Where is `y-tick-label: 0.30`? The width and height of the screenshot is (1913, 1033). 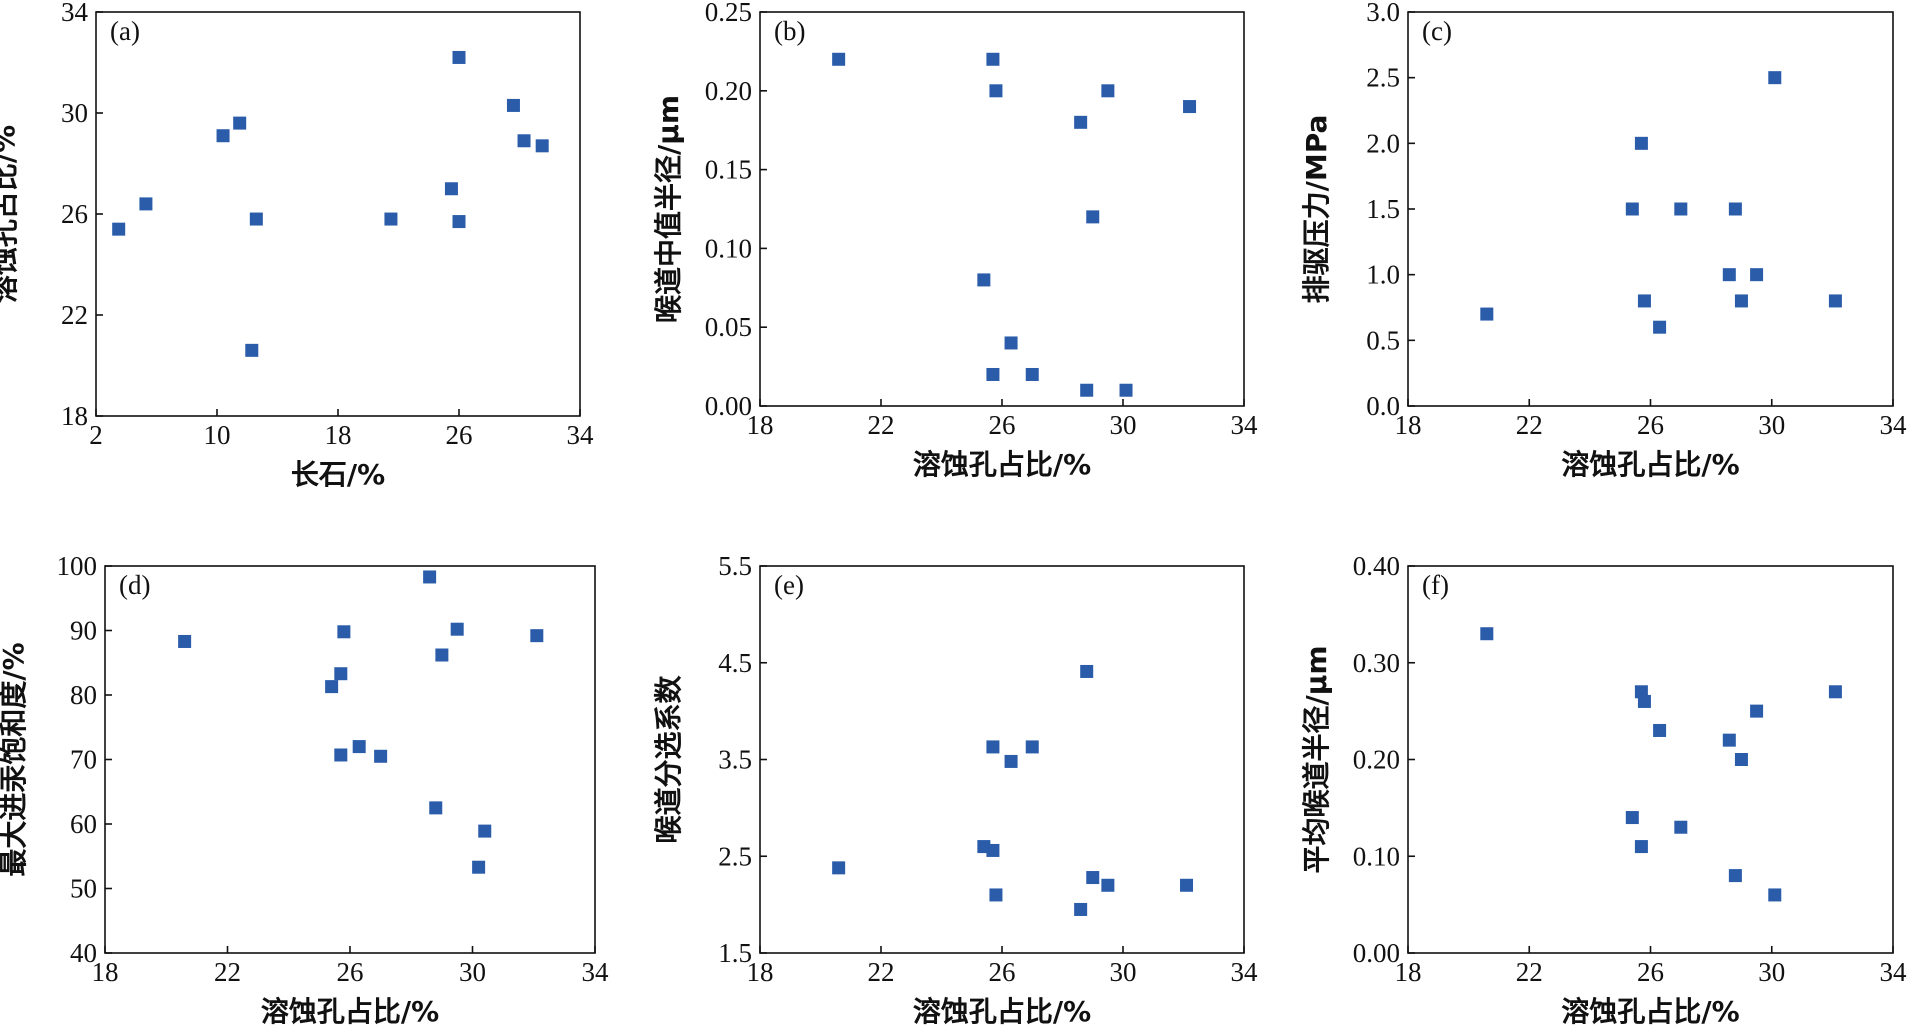 y-tick-label: 0.30 is located at coordinates (1376, 663).